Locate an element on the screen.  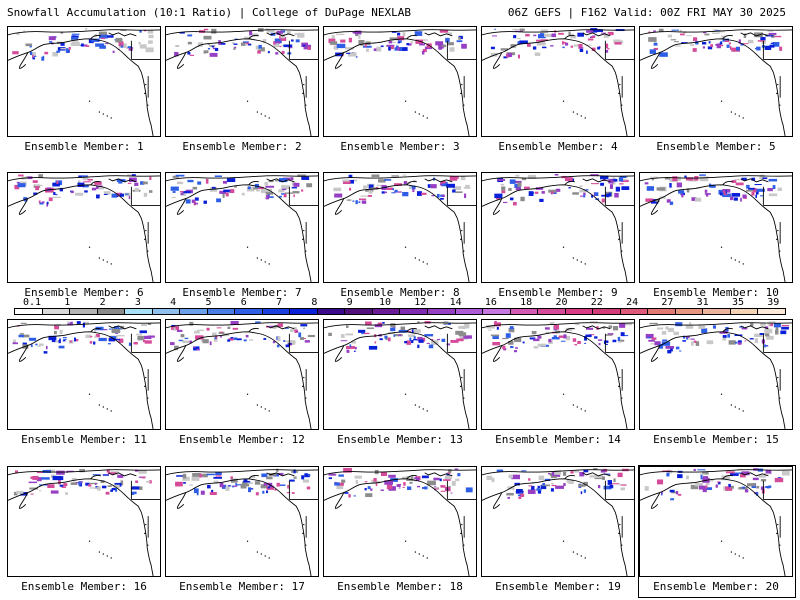
legend-colorbar is located at coordinates (400, 311).